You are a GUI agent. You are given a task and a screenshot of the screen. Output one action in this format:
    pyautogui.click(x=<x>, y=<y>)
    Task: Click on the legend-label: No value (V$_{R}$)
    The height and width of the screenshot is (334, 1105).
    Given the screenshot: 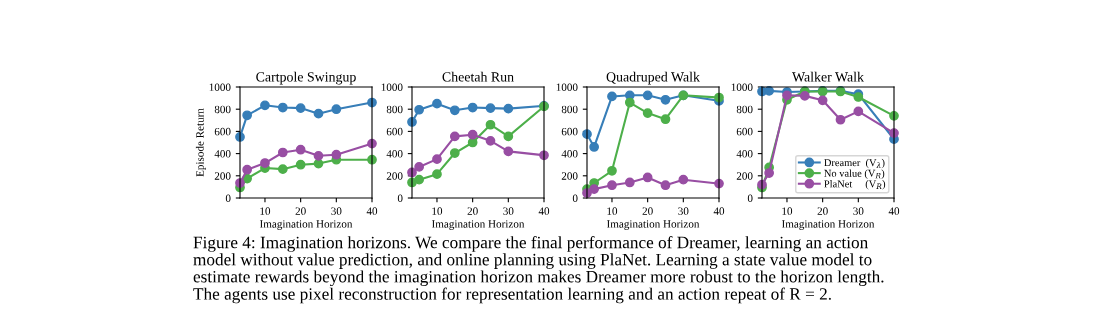 What is the action you would take?
    pyautogui.click(x=854, y=174)
    